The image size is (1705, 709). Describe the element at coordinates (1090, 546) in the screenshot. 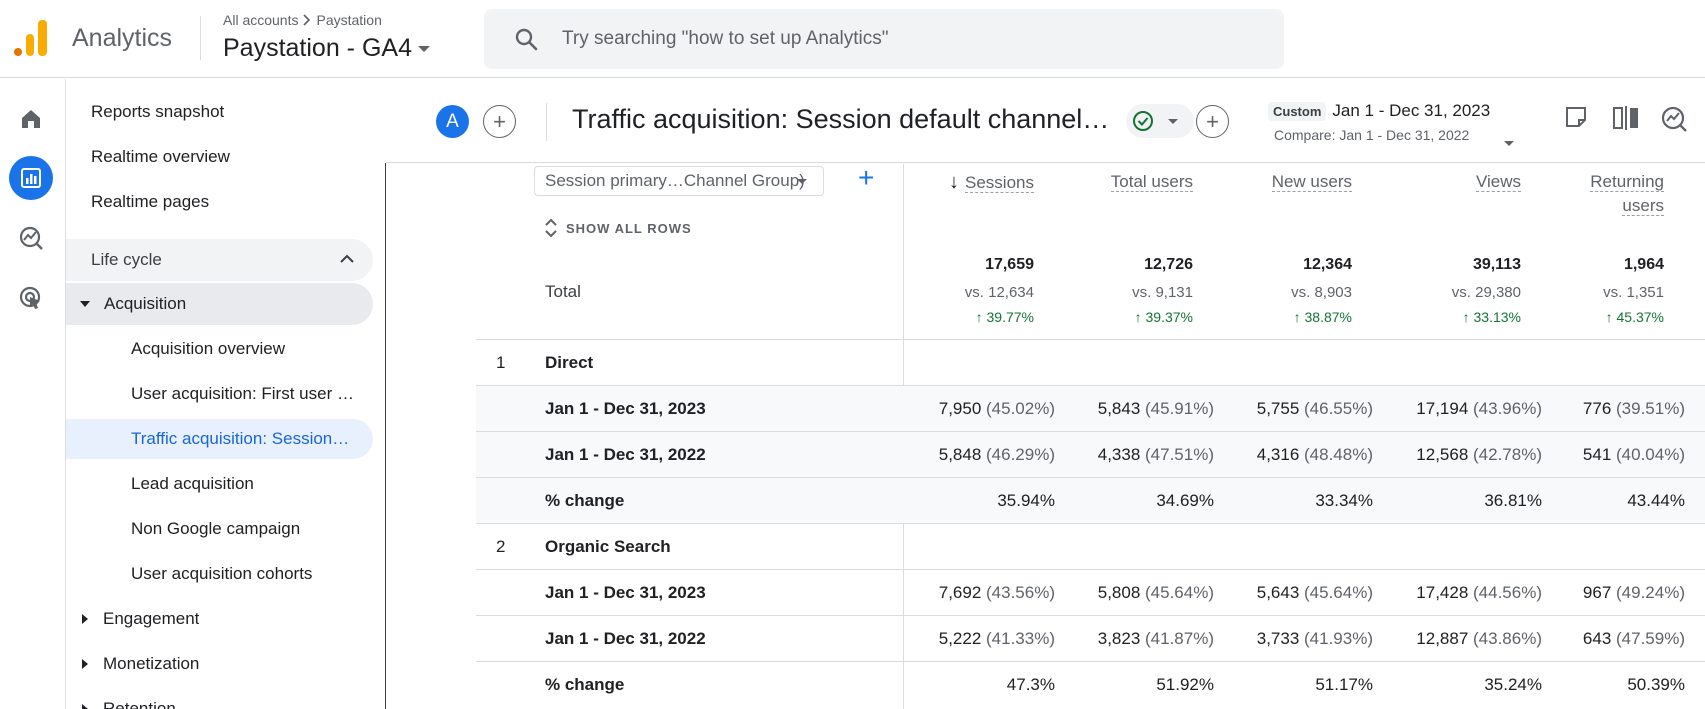

I see `table-row-group-organic-search: 2 Organic Search` at that location.